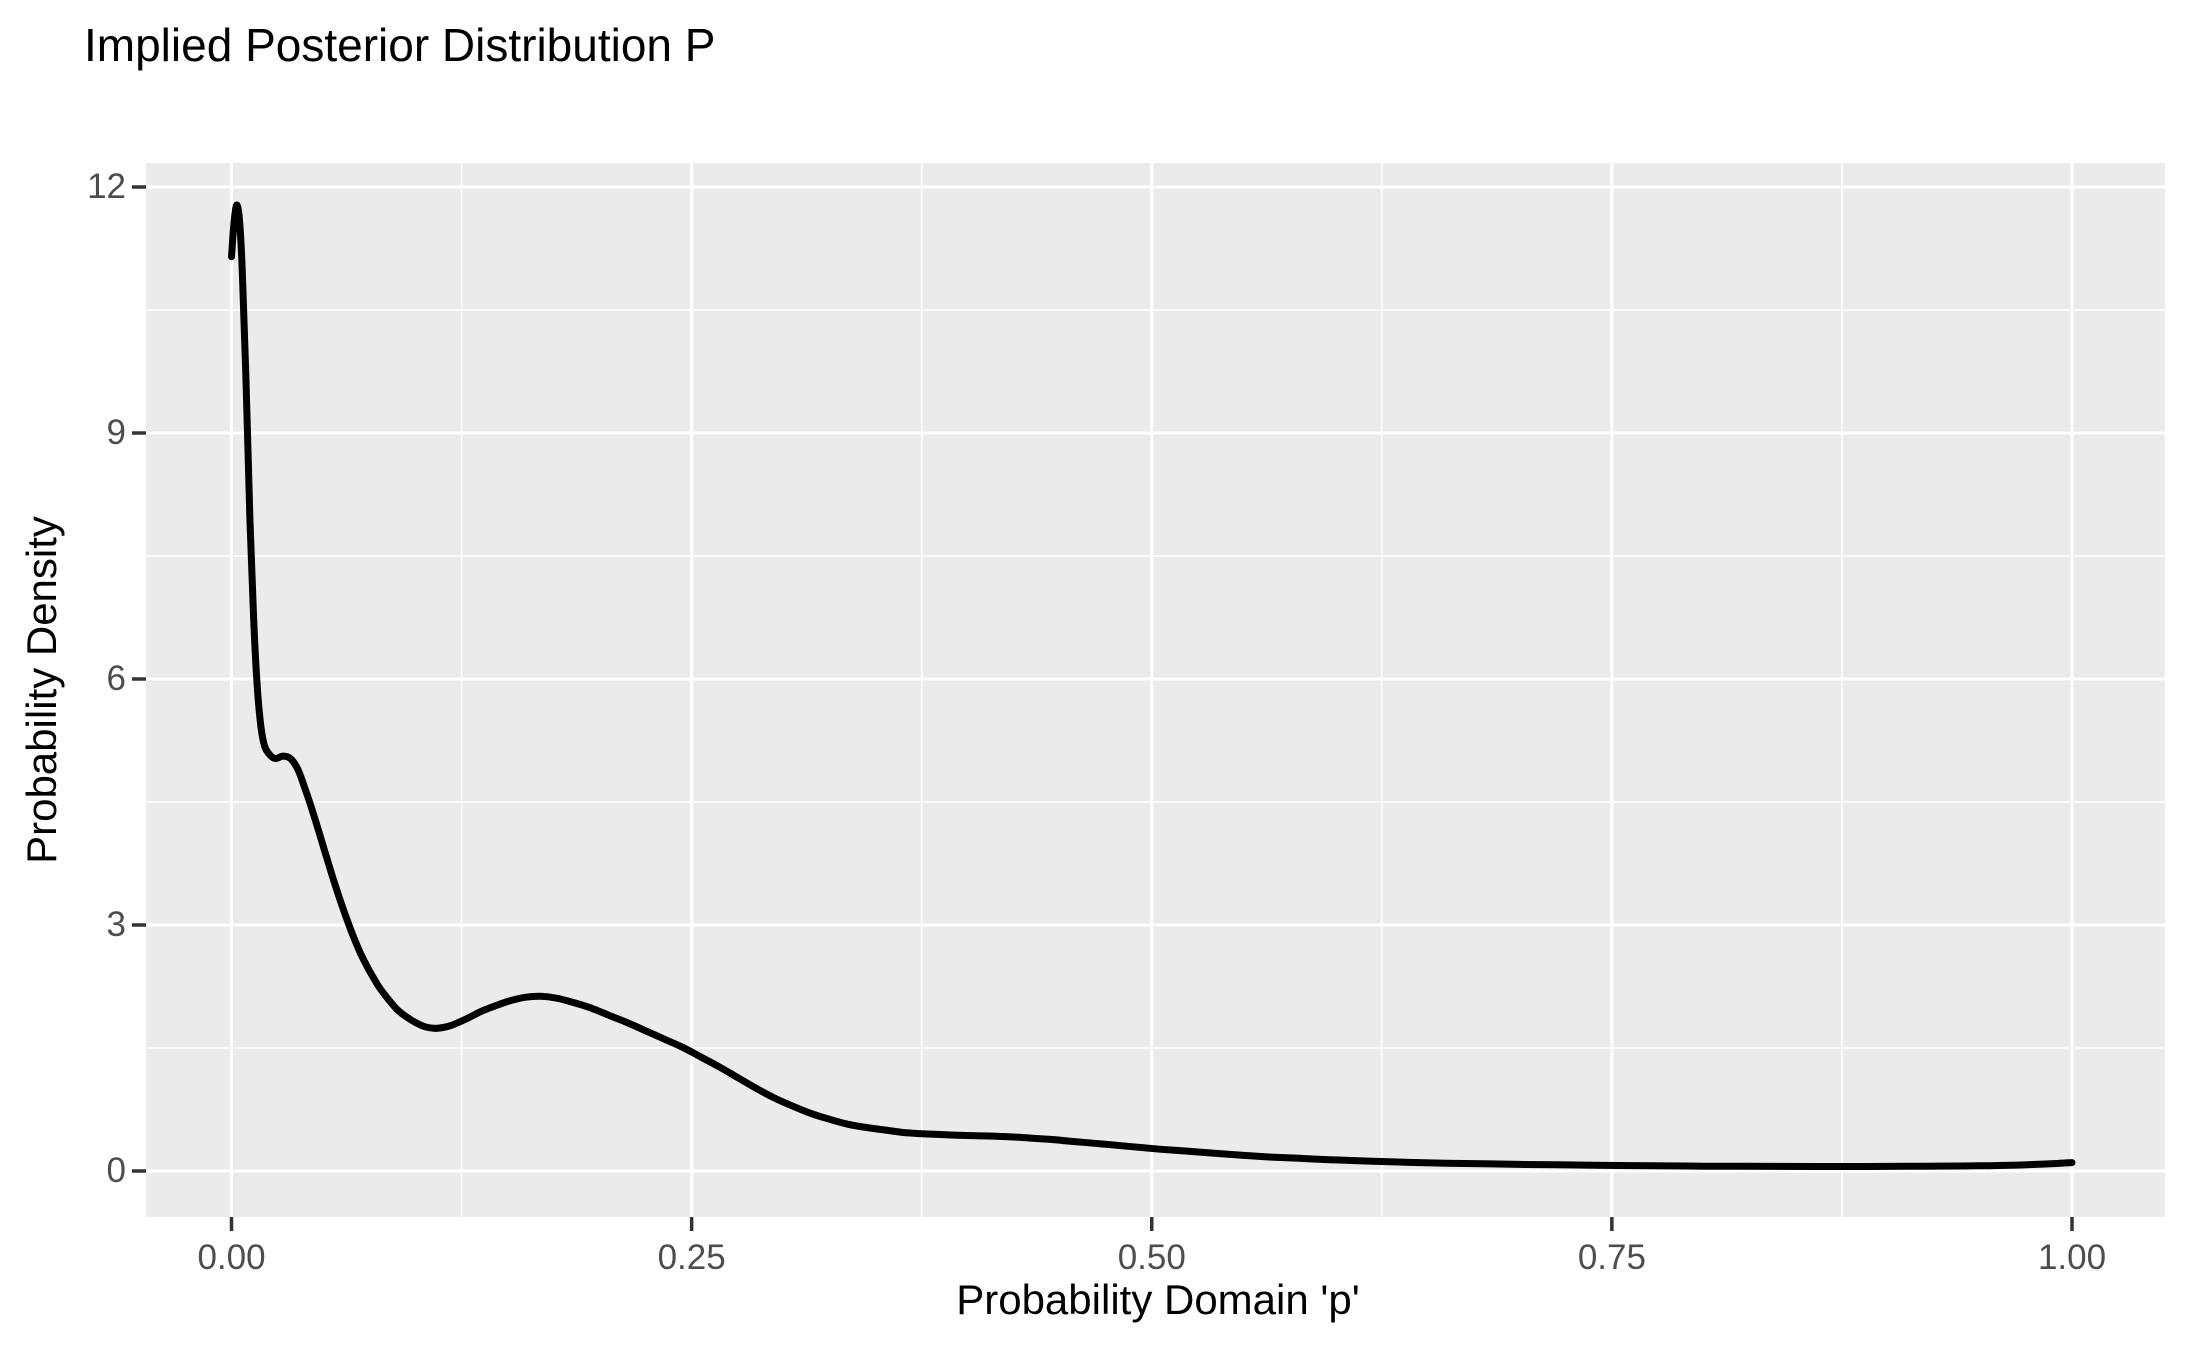 Image resolution: width=2187 pixels, height=1350 pixels. I want to click on chart-title: Implied Posterior Distribution P, so click(400, 45).